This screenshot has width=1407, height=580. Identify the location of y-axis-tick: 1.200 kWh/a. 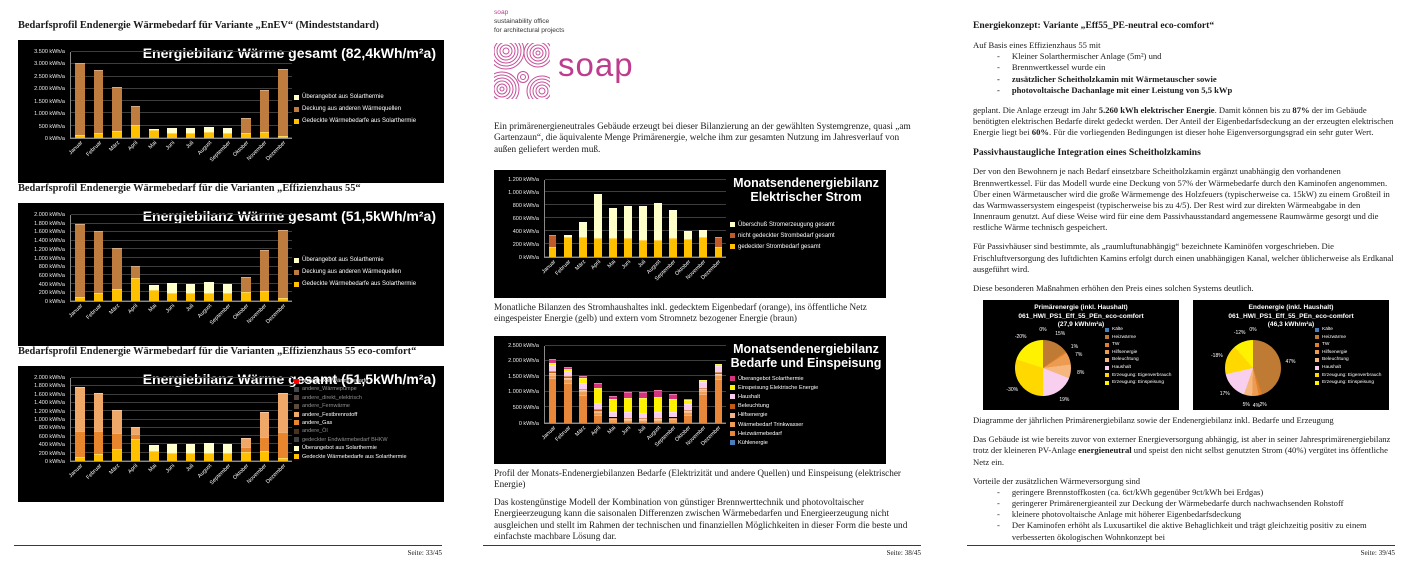
(49, 411).